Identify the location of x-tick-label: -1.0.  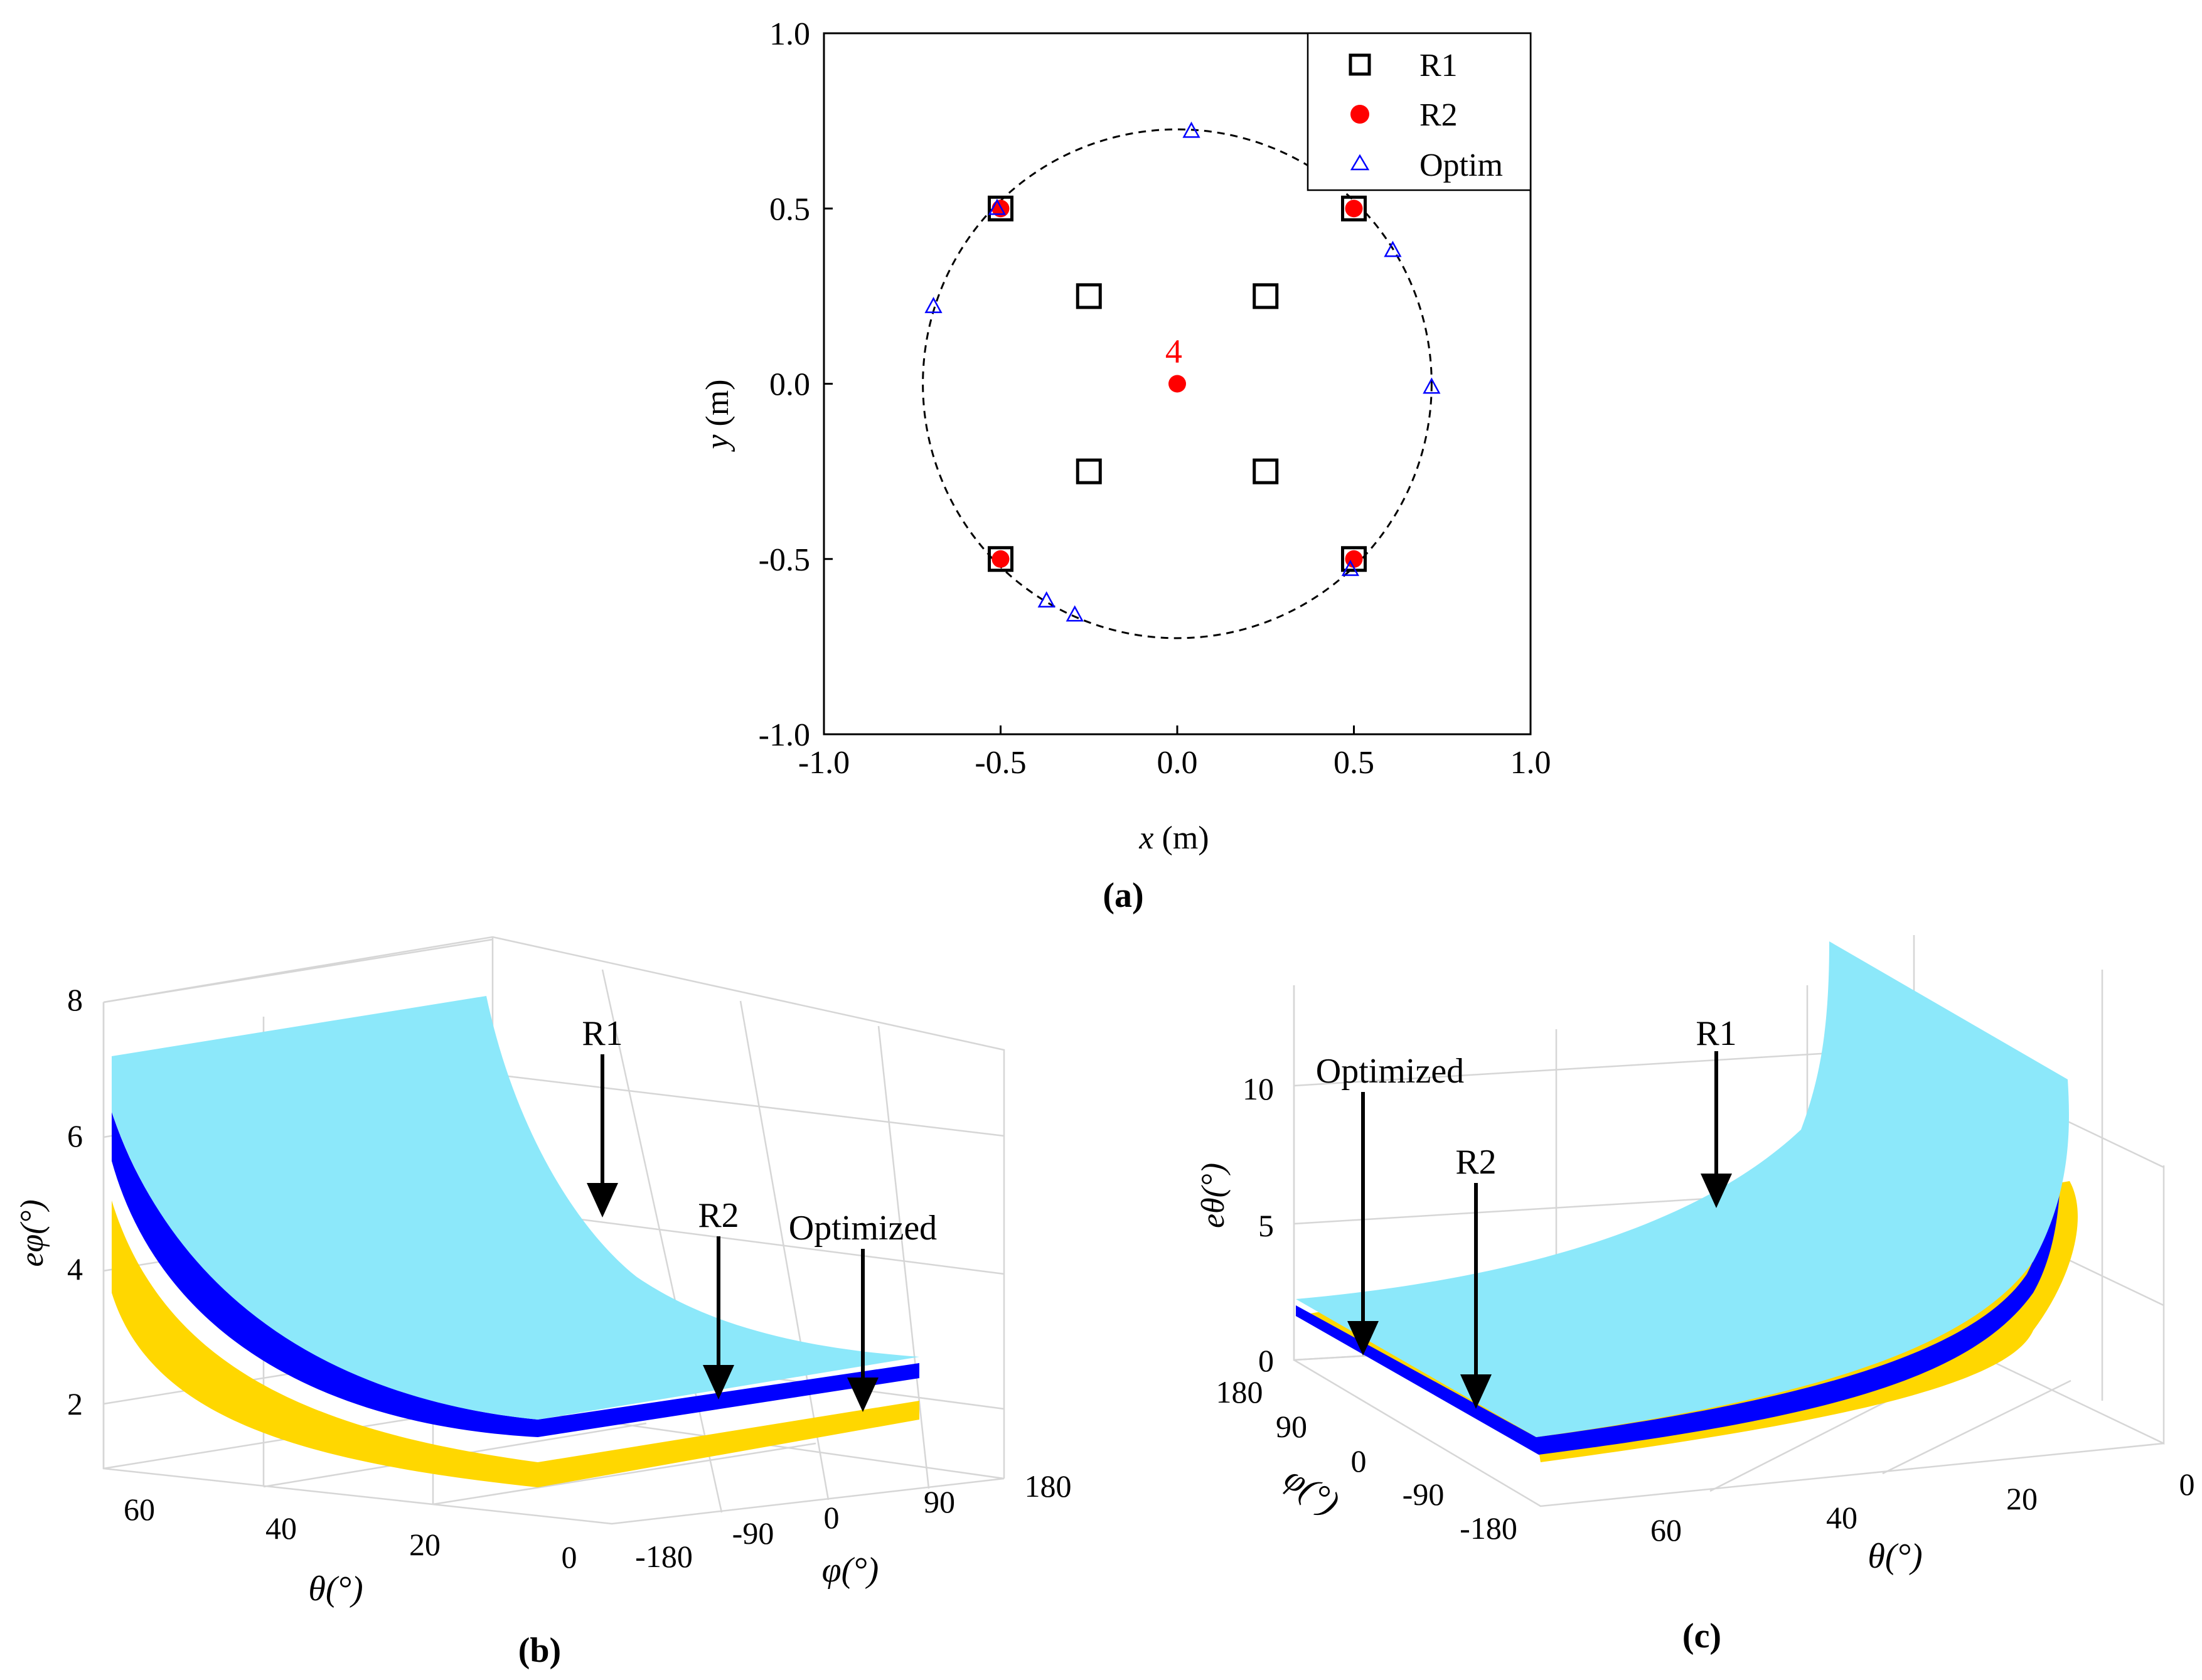
(824, 763).